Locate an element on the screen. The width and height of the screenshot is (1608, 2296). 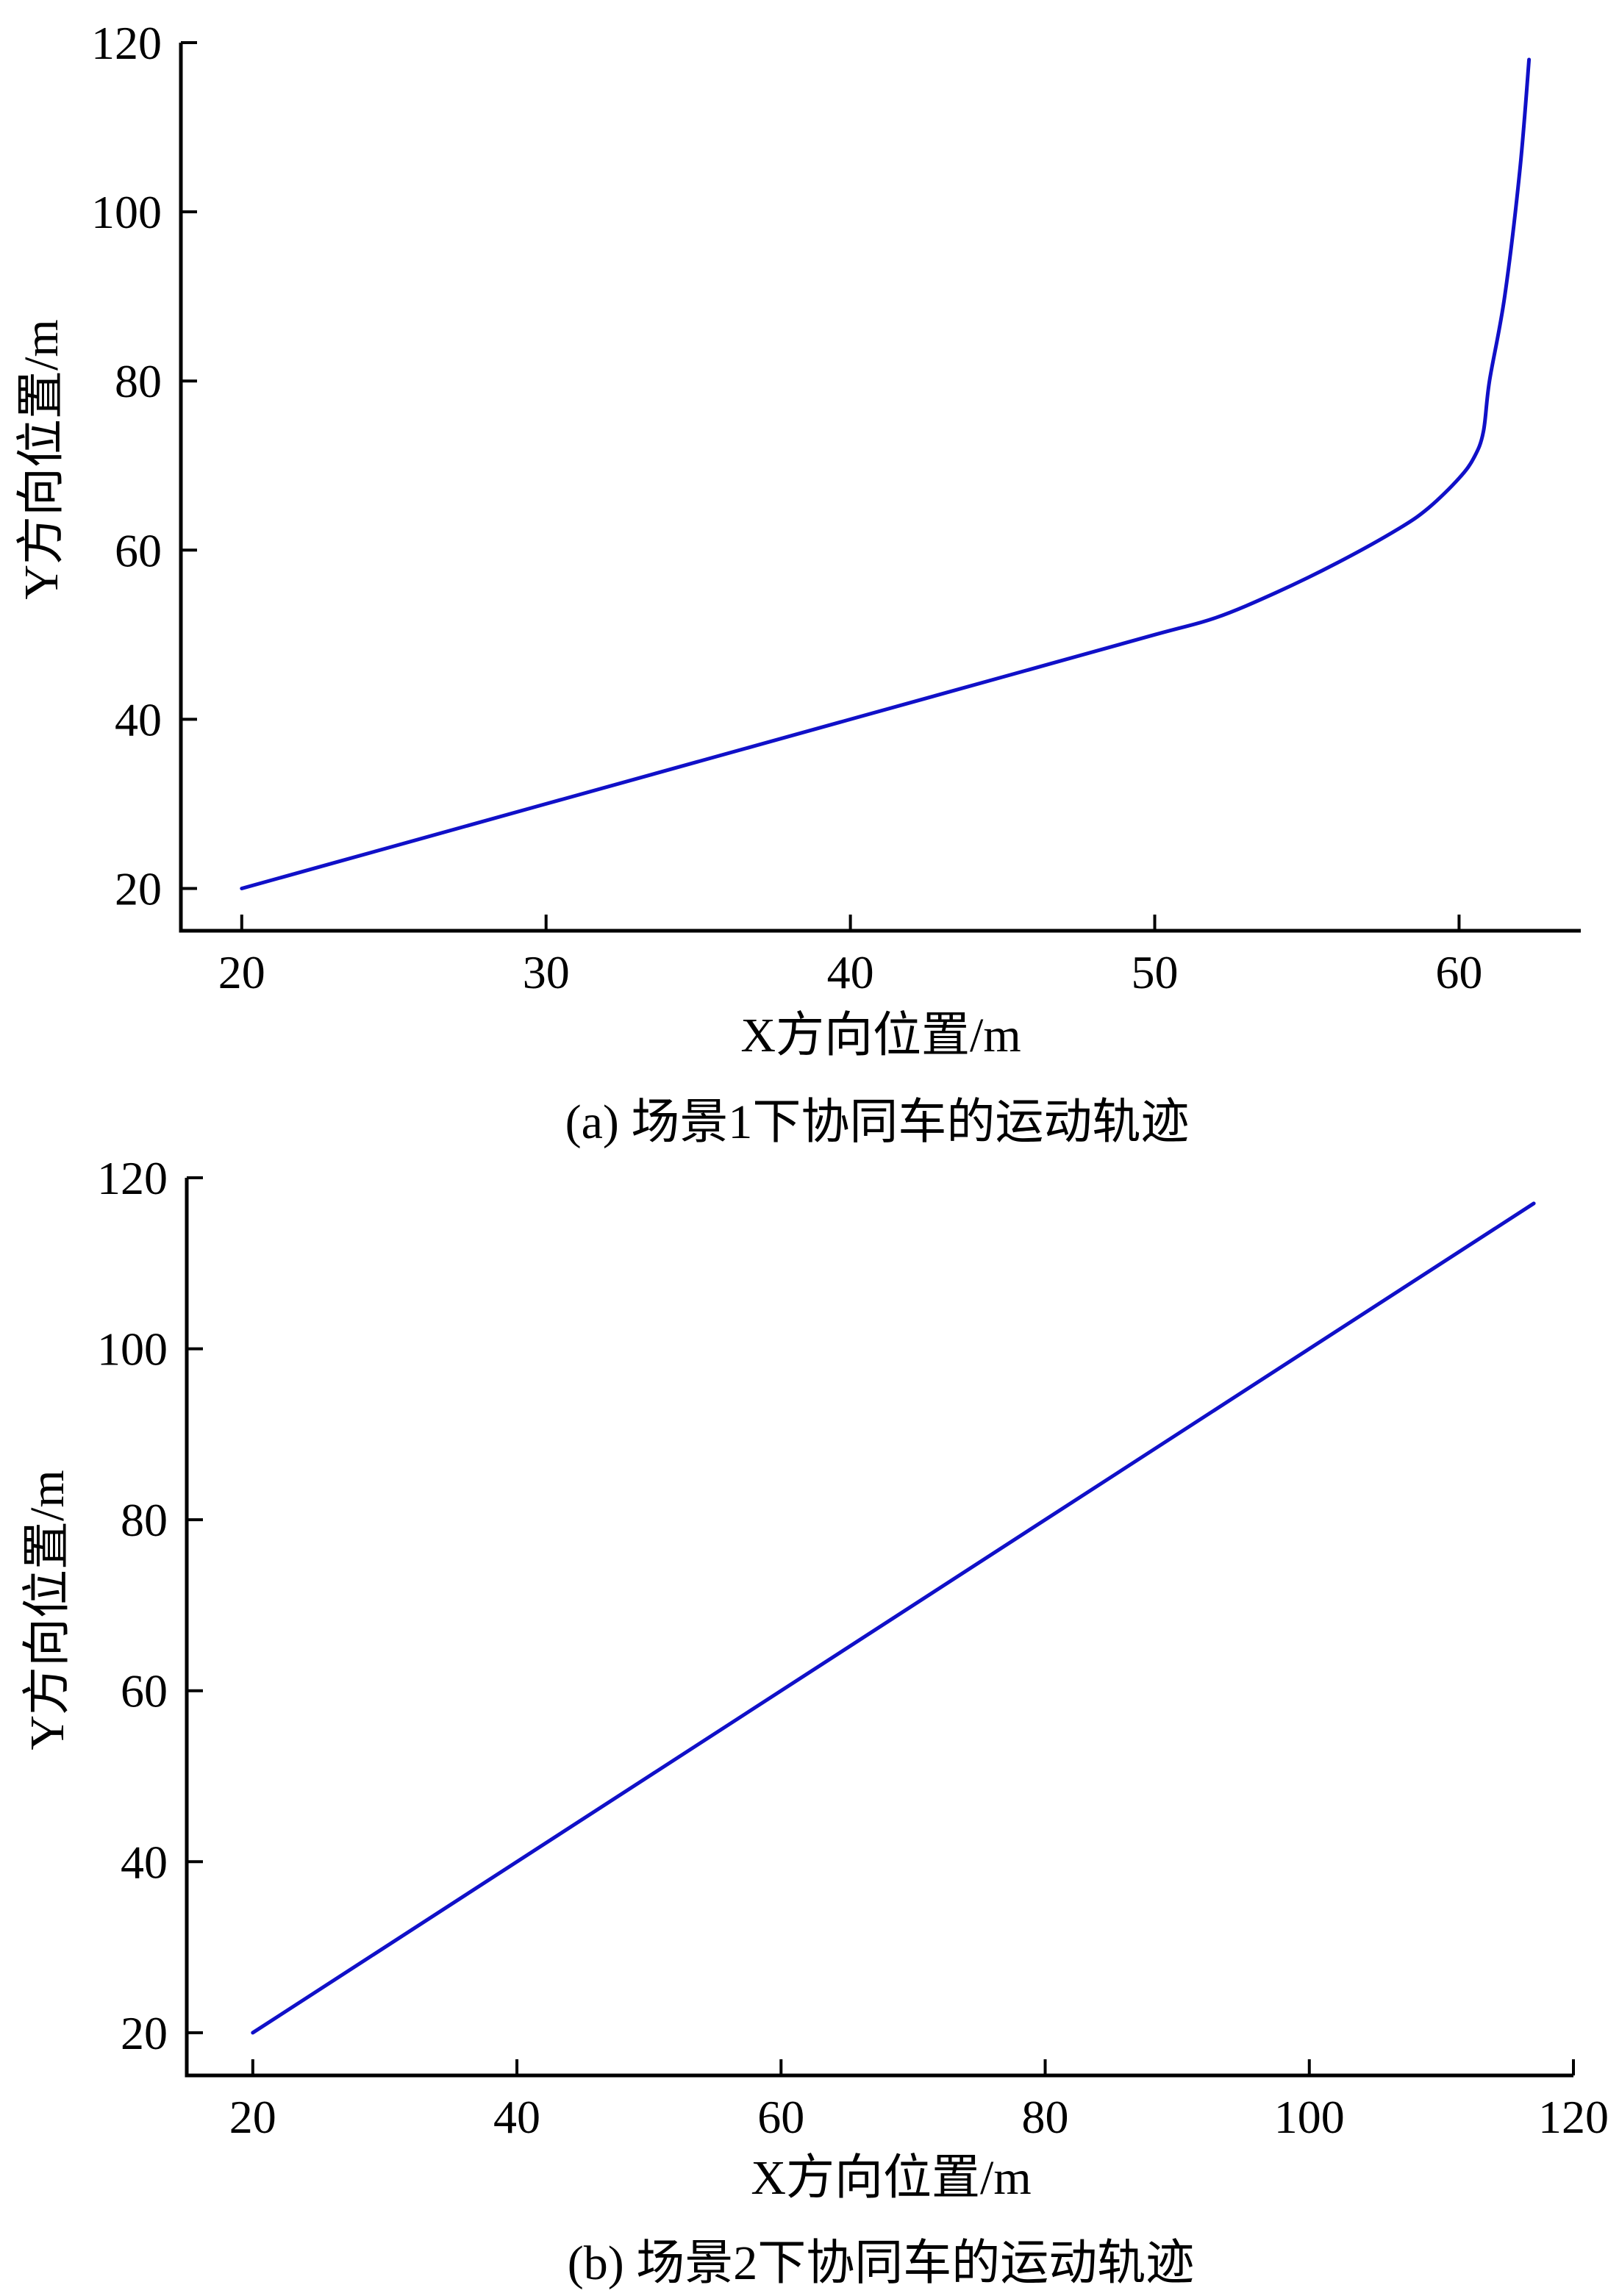
y-tick-label-b: 100 is located at coordinates (132, 1349).